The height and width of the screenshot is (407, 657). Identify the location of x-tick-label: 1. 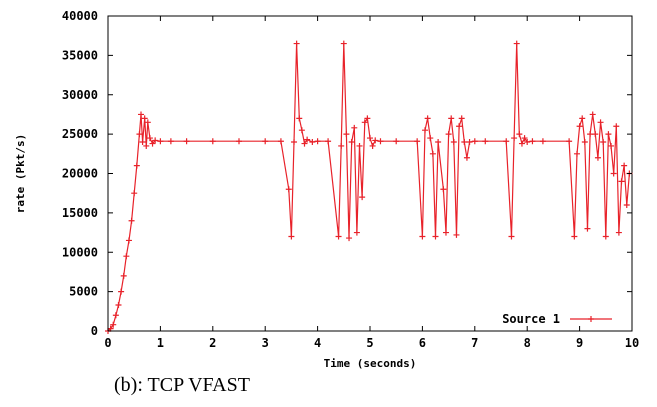
(160, 343).